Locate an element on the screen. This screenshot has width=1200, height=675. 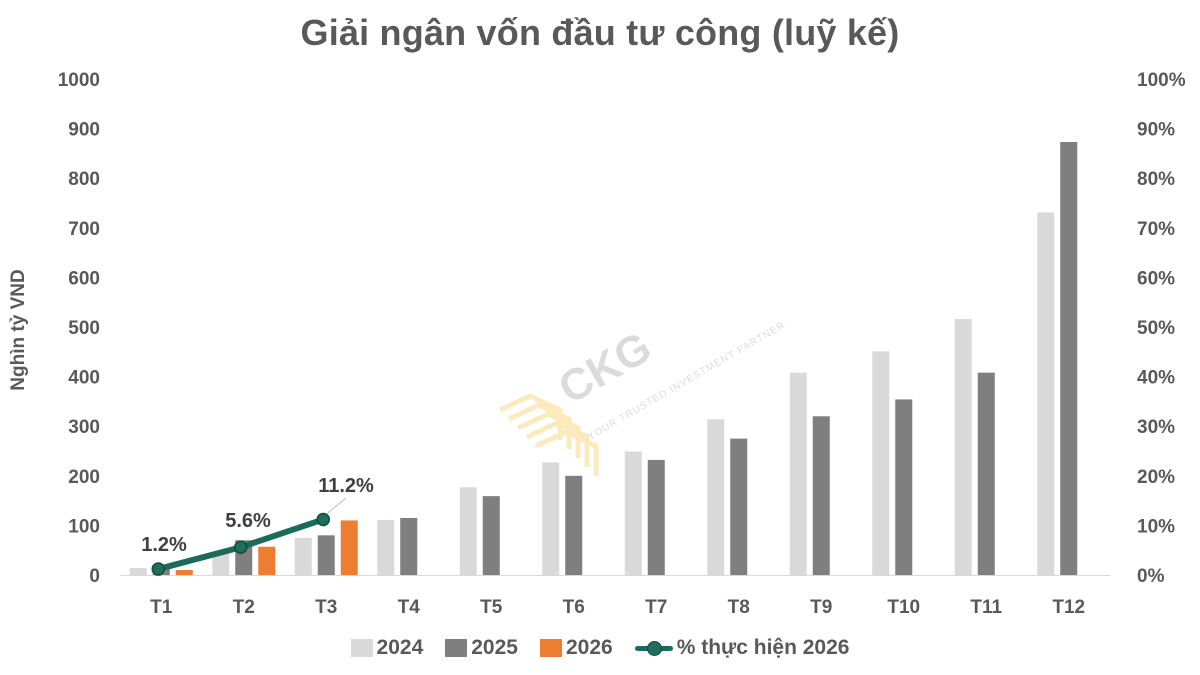
y-axis-tick: 600 is located at coordinates (84, 278).